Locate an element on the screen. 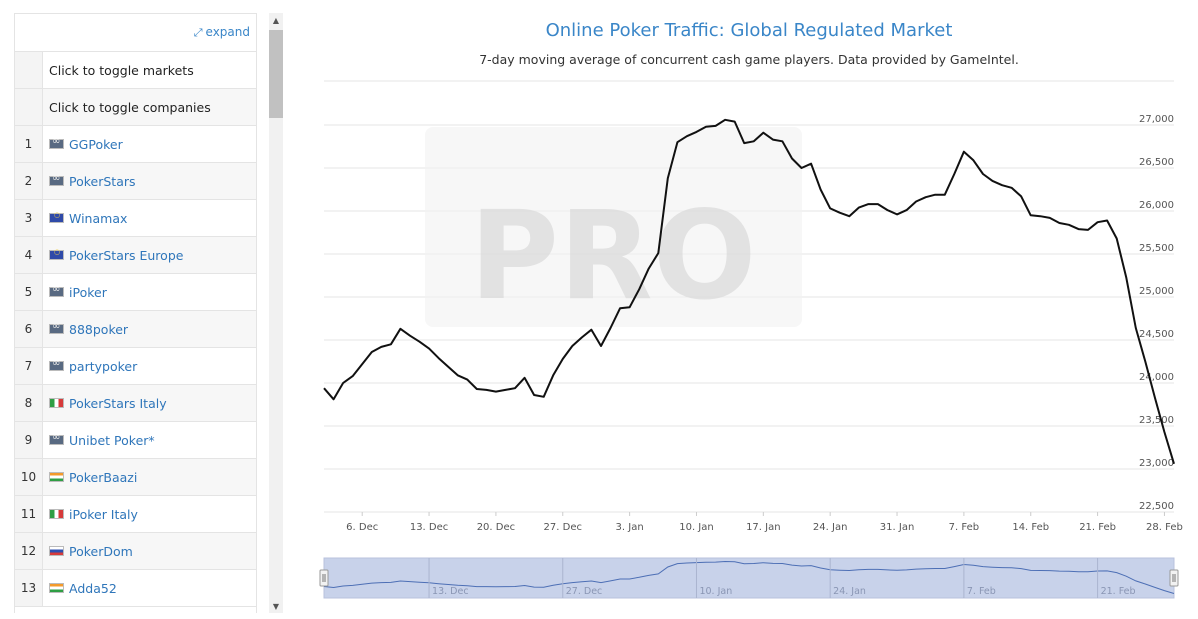 The image size is (1198, 619). navigator-range is located at coordinates (749, 578).